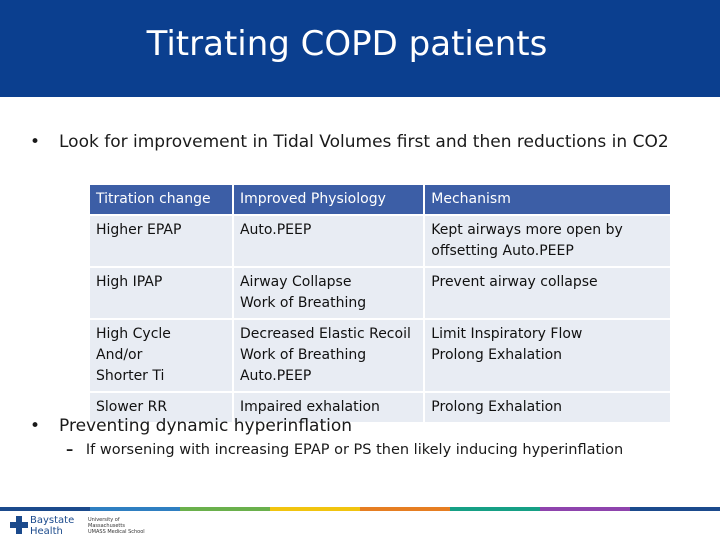  Describe the element at coordinates (161, 355) in the screenshot. I see `table-cell: High Cycle And/or Shorter Ti` at that location.